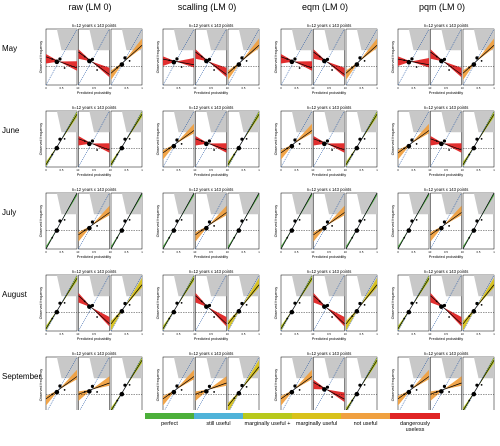 Image resolution: width=500 pixels, height=446 pixels. Describe the element at coordinates (365, 424) in the screenshot. I see `legend-label-not-useful: not useful` at that location.